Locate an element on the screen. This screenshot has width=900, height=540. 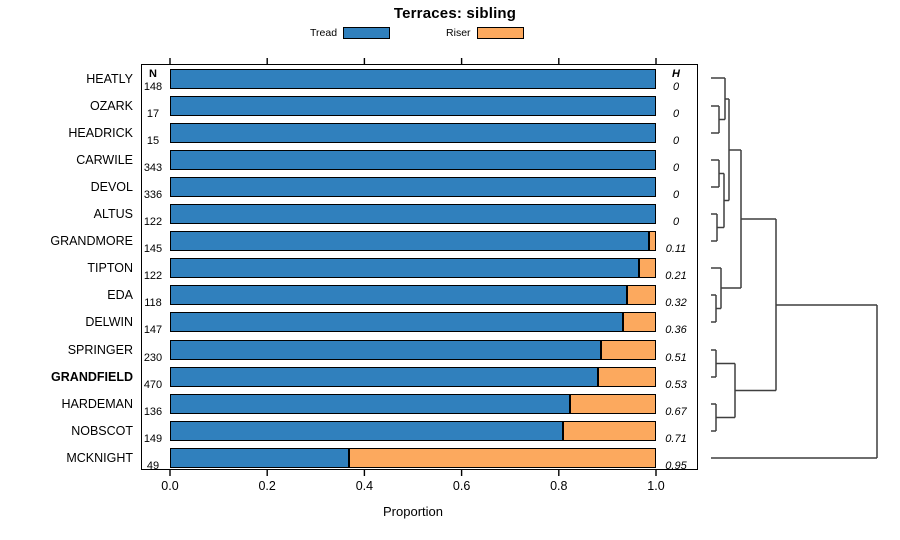
x-tick-label: 0.0 is located at coordinates (170, 486).